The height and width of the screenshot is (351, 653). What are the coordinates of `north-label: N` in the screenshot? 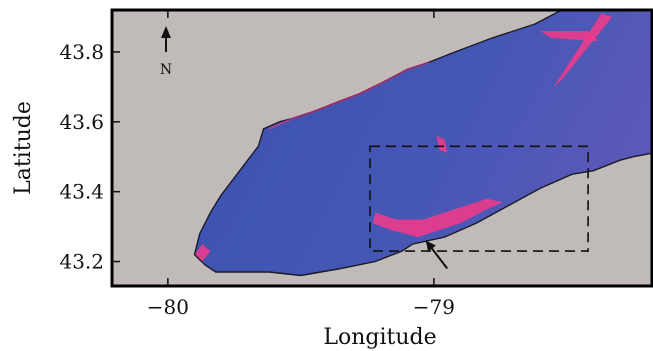 It's located at (166, 70).